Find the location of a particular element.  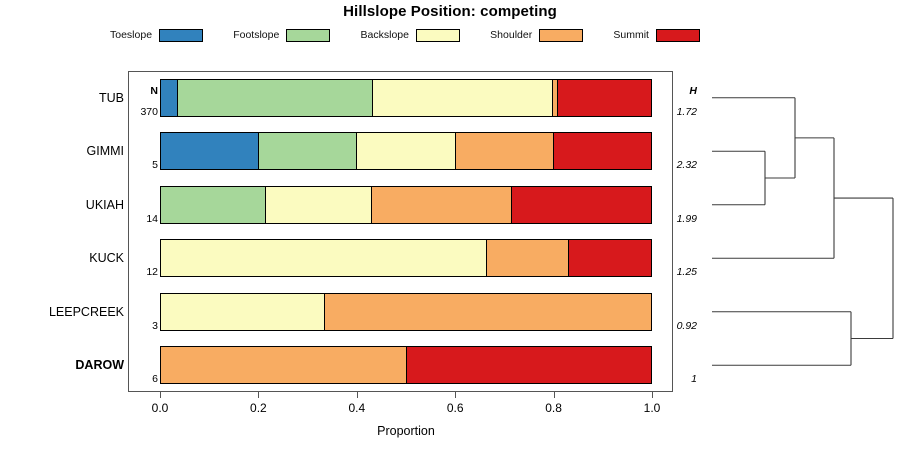

h-value: 0.92 is located at coordinates (686, 325).